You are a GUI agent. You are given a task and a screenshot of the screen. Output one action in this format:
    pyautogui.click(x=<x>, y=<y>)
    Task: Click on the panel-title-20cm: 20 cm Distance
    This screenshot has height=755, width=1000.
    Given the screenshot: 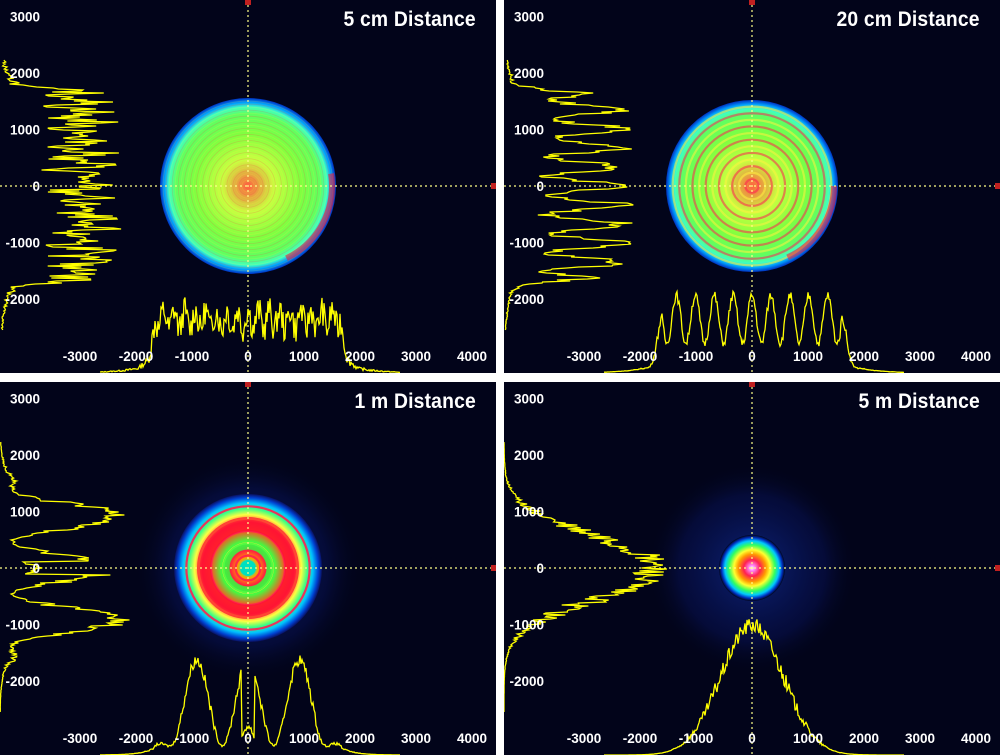 What is the action you would take?
    pyautogui.click(x=908, y=19)
    